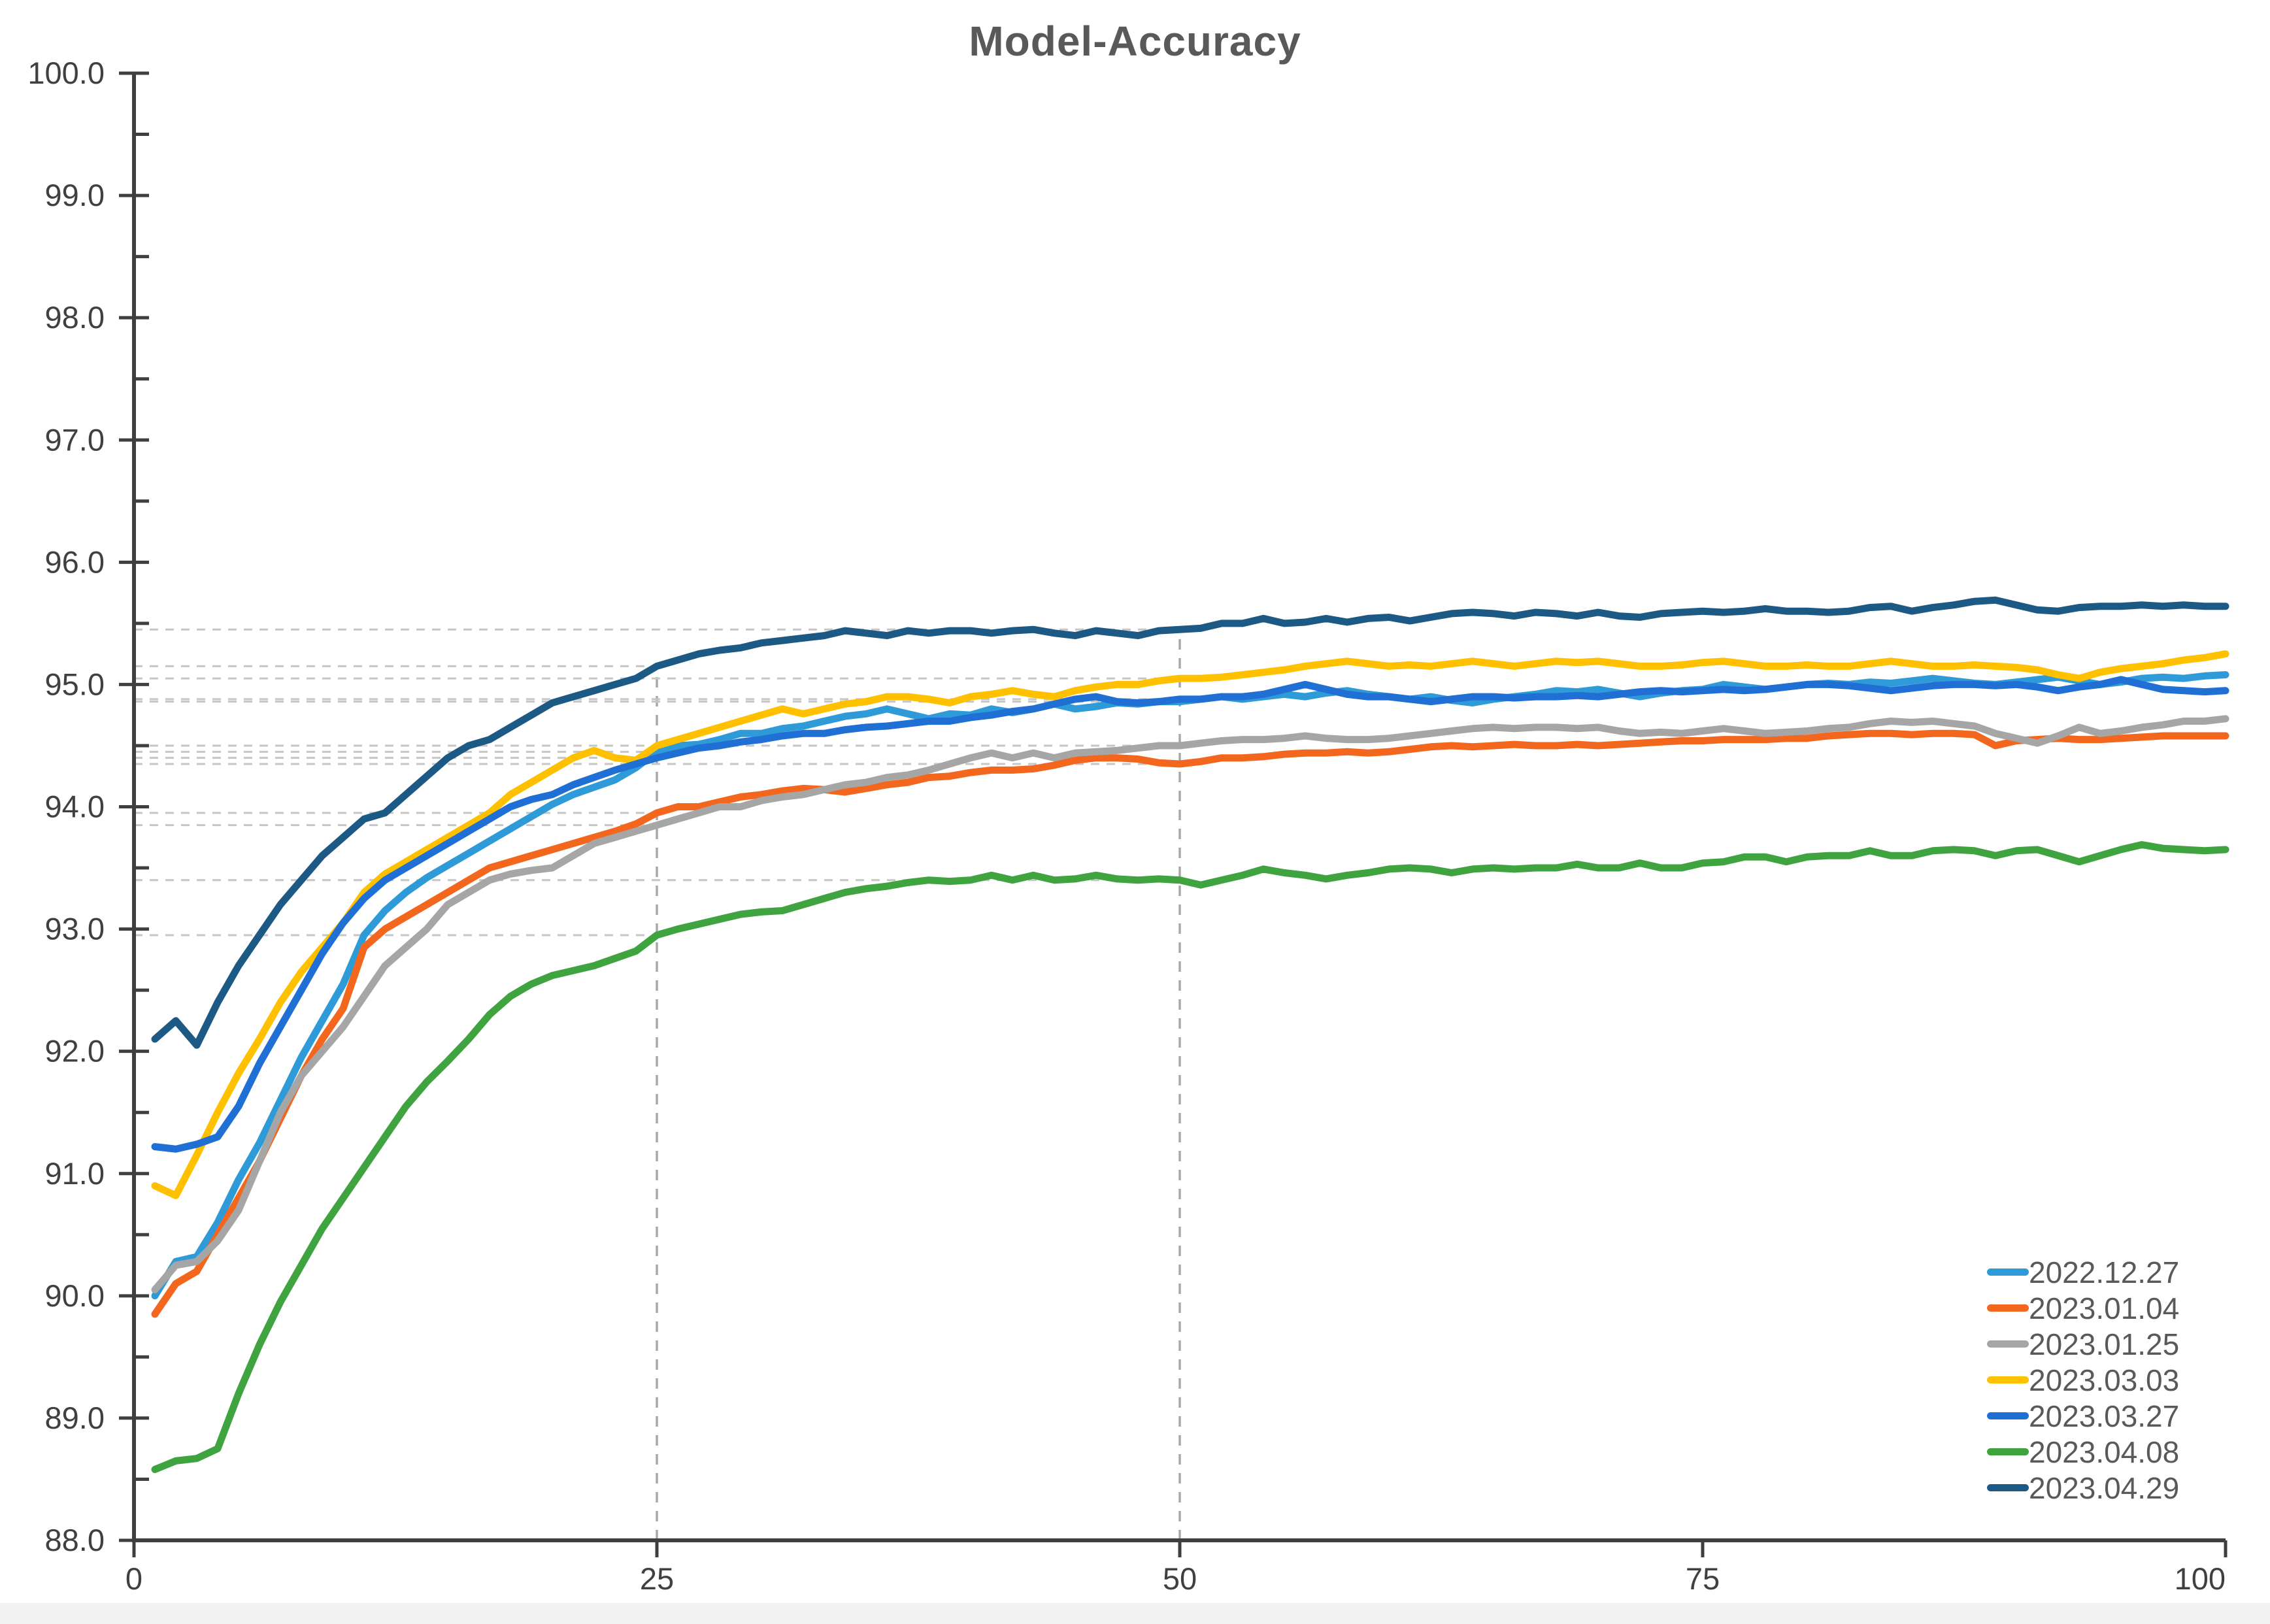 The image size is (2270, 1624). Describe the element at coordinates (2104, 1451) in the screenshot. I see `legend-label: 2023.04.08` at that location.